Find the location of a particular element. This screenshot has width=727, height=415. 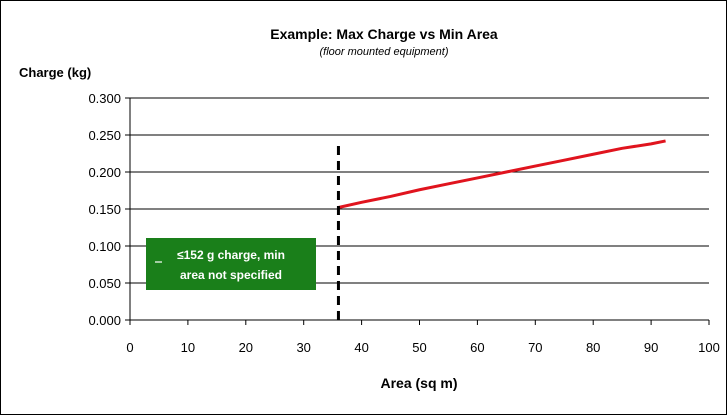

annotation-box: ≤152 g charge, min area not specified is located at coordinates (231, 264).